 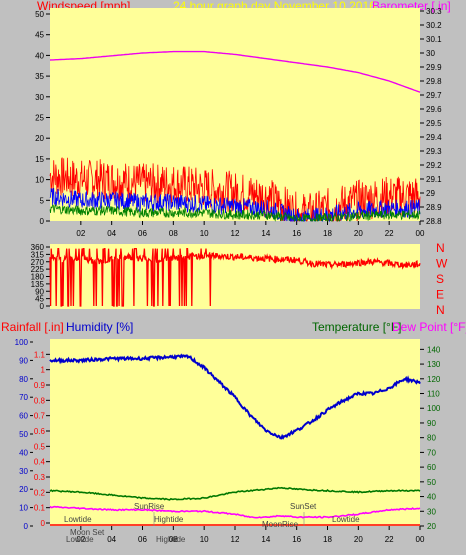 What do you see at coordinates (442, 264) in the screenshot?
I see `compass-label: W` at bounding box center [442, 264].